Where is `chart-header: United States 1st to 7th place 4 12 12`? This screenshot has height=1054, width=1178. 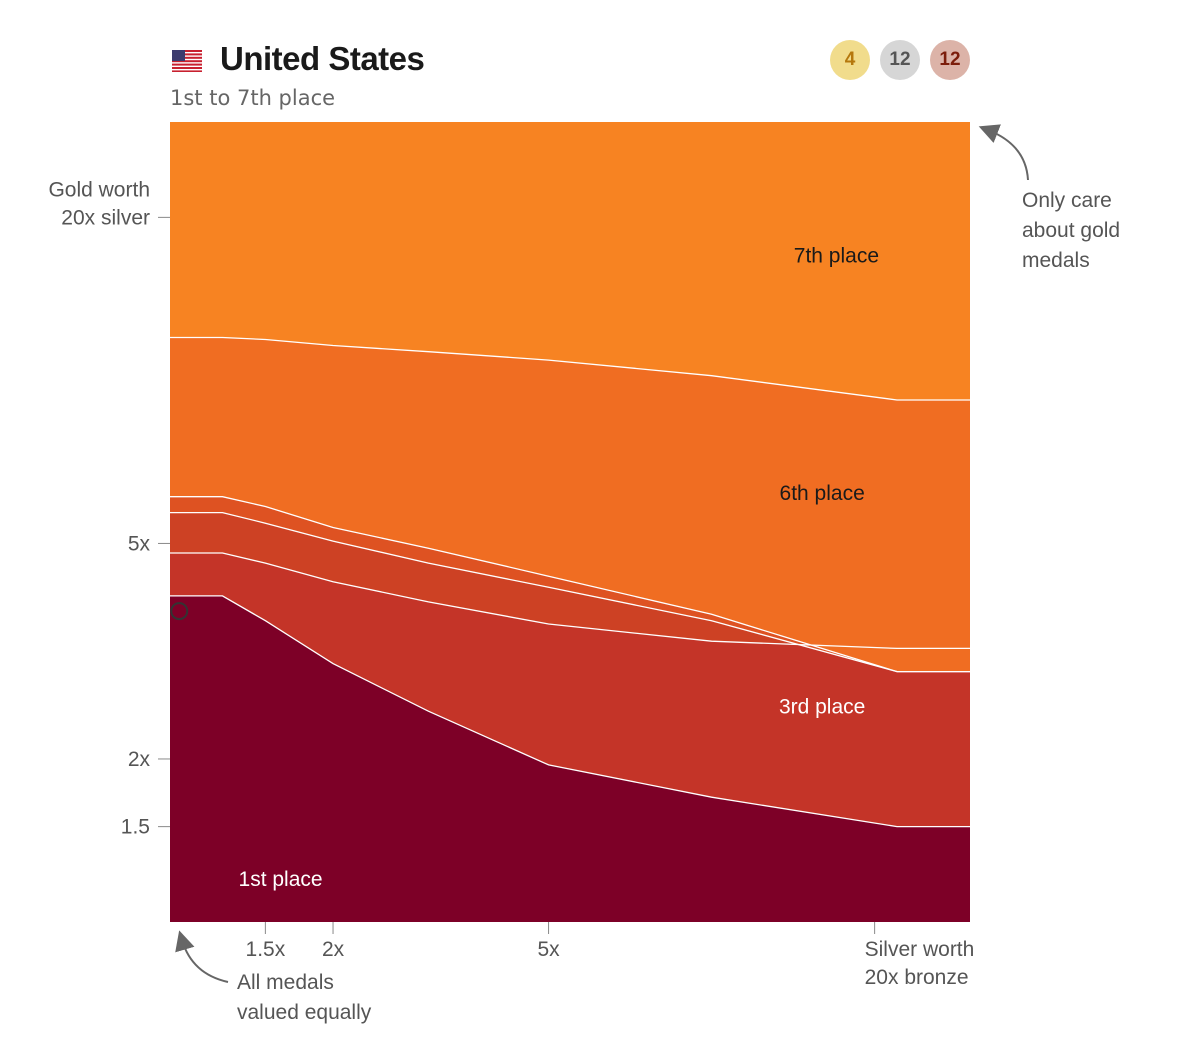 chart-header: United States 1st to 7th place 4 12 12 is located at coordinates (570, 80).